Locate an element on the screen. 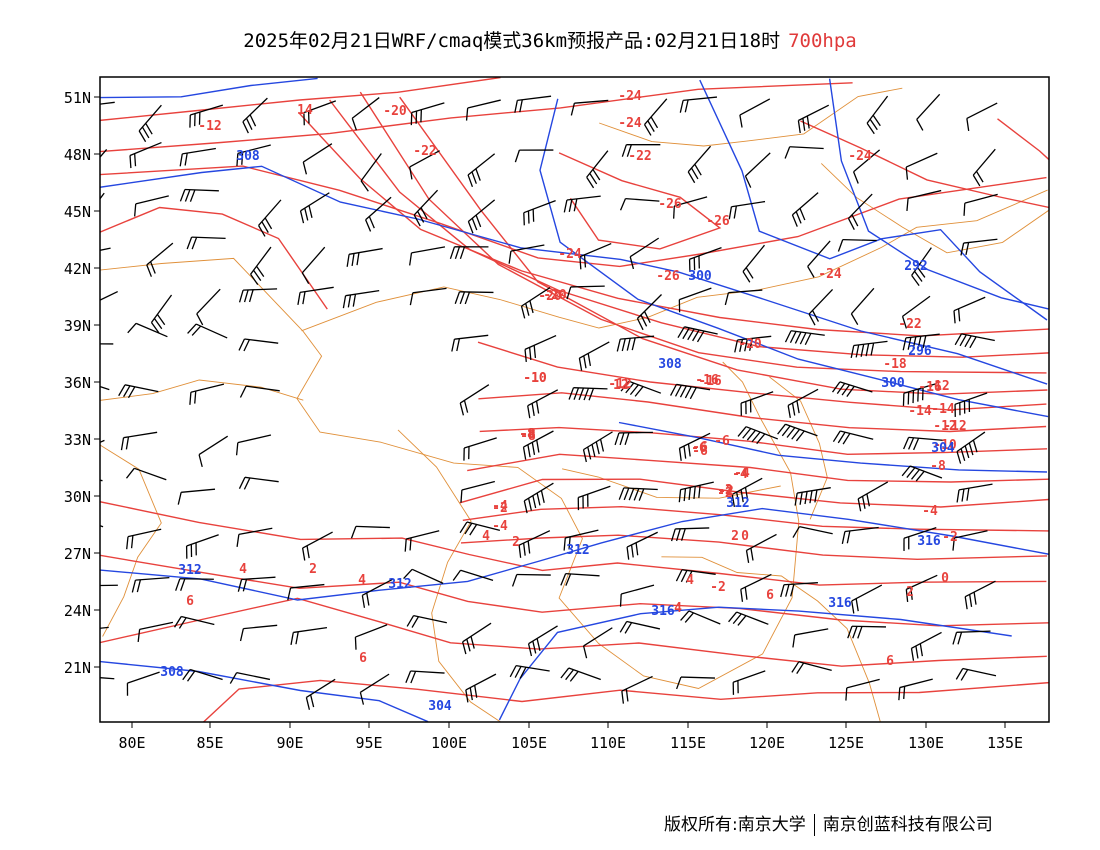 The image size is (1100, 850). temperature-label: -10 is located at coordinates (535, 378).